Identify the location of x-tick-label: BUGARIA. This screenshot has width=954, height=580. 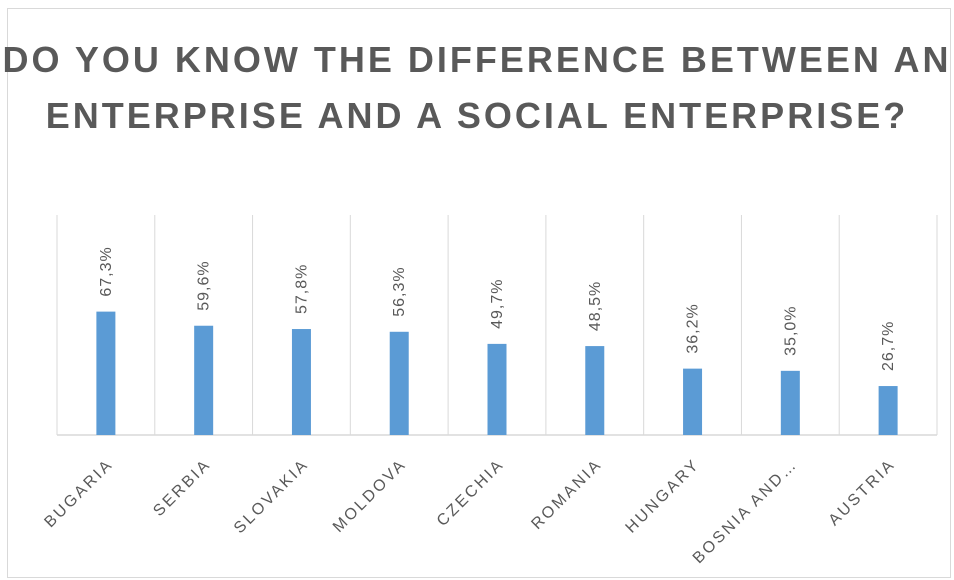
(78, 493).